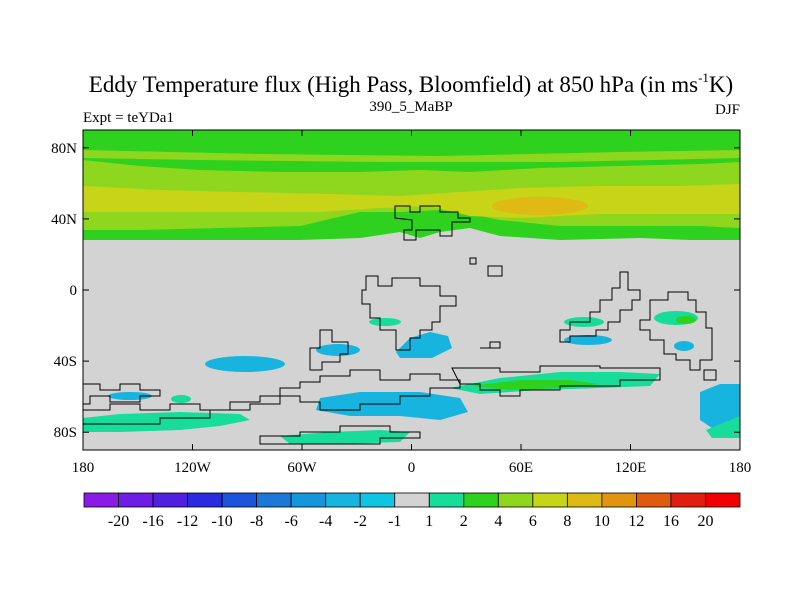 The width and height of the screenshot is (800, 600). What do you see at coordinates (394, 521) in the screenshot?
I see `colorbar-label: -1` at bounding box center [394, 521].